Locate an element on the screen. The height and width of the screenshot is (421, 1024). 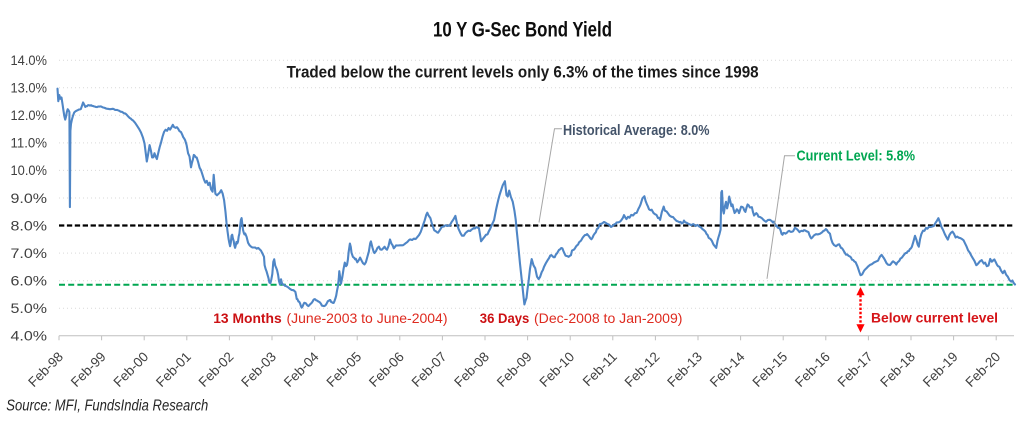
svg-text: 9.0% is located at coordinates (29, 198).